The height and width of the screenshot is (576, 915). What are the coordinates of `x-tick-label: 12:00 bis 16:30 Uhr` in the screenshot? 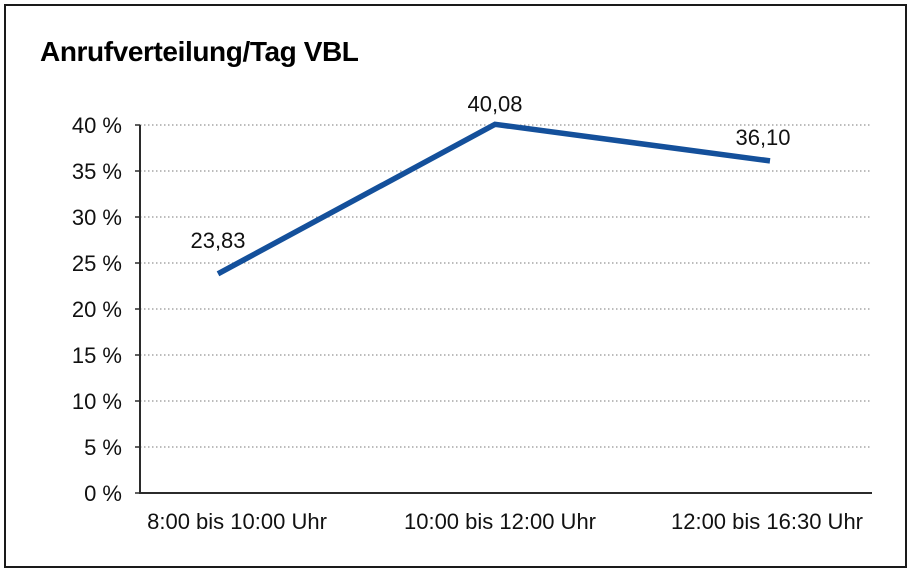 It's located at (767, 521).